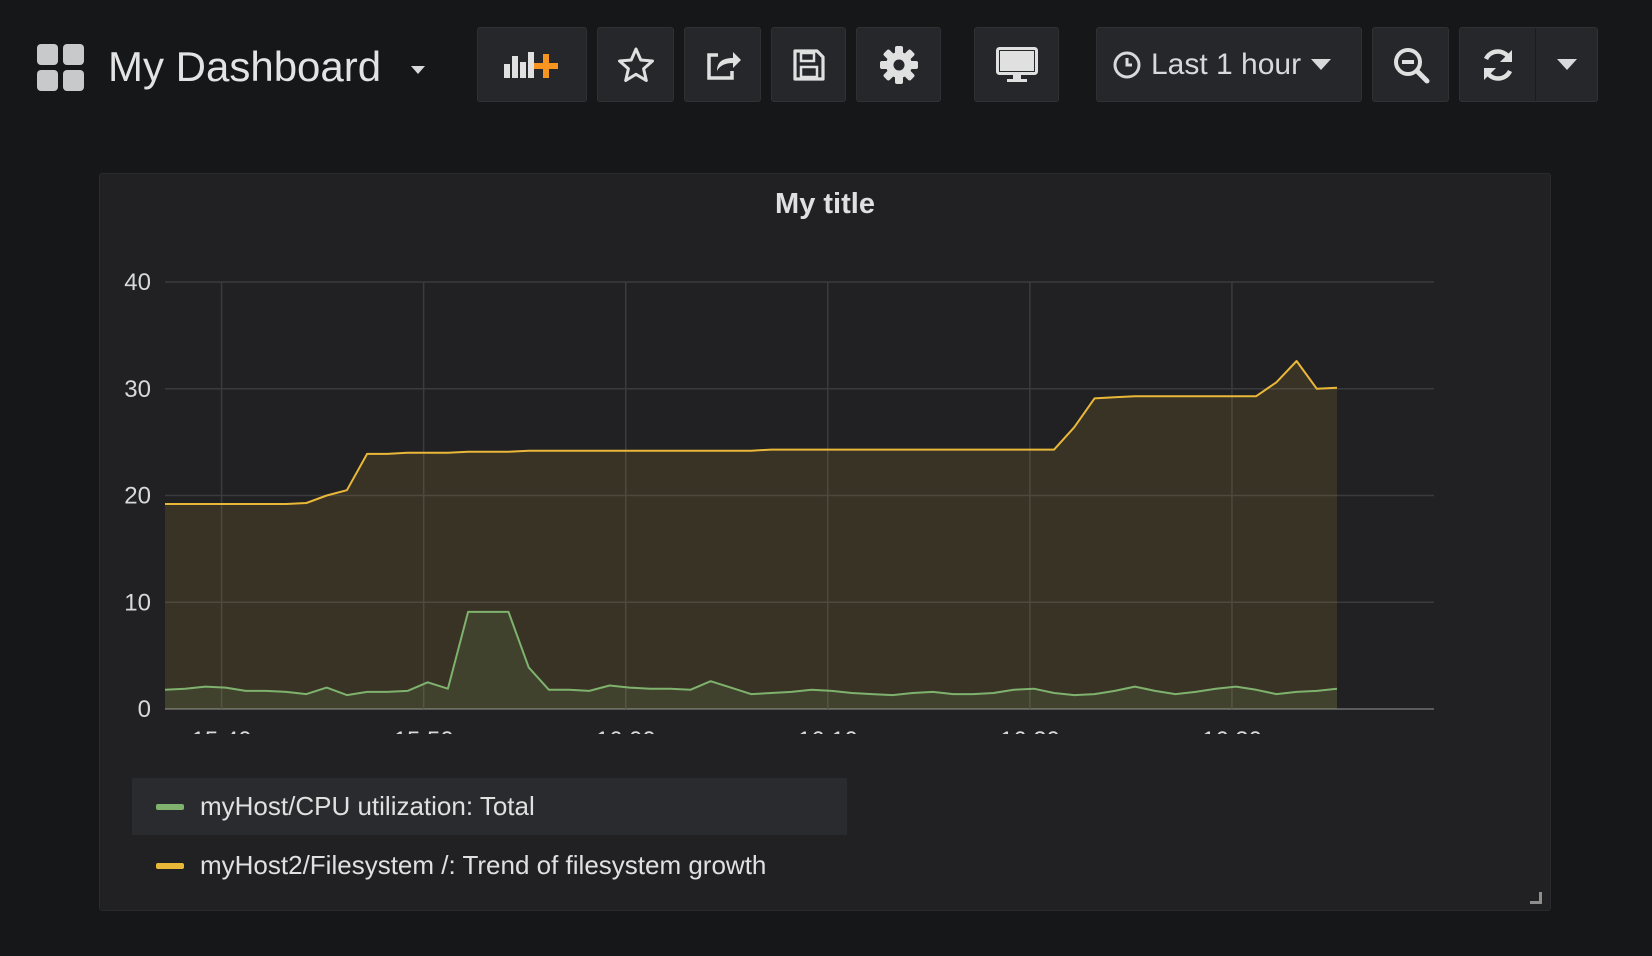 This screenshot has height=956, width=1652. Describe the element at coordinates (1232, 730) in the screenshot. I see `x-tick-label: 16:30` at that location.